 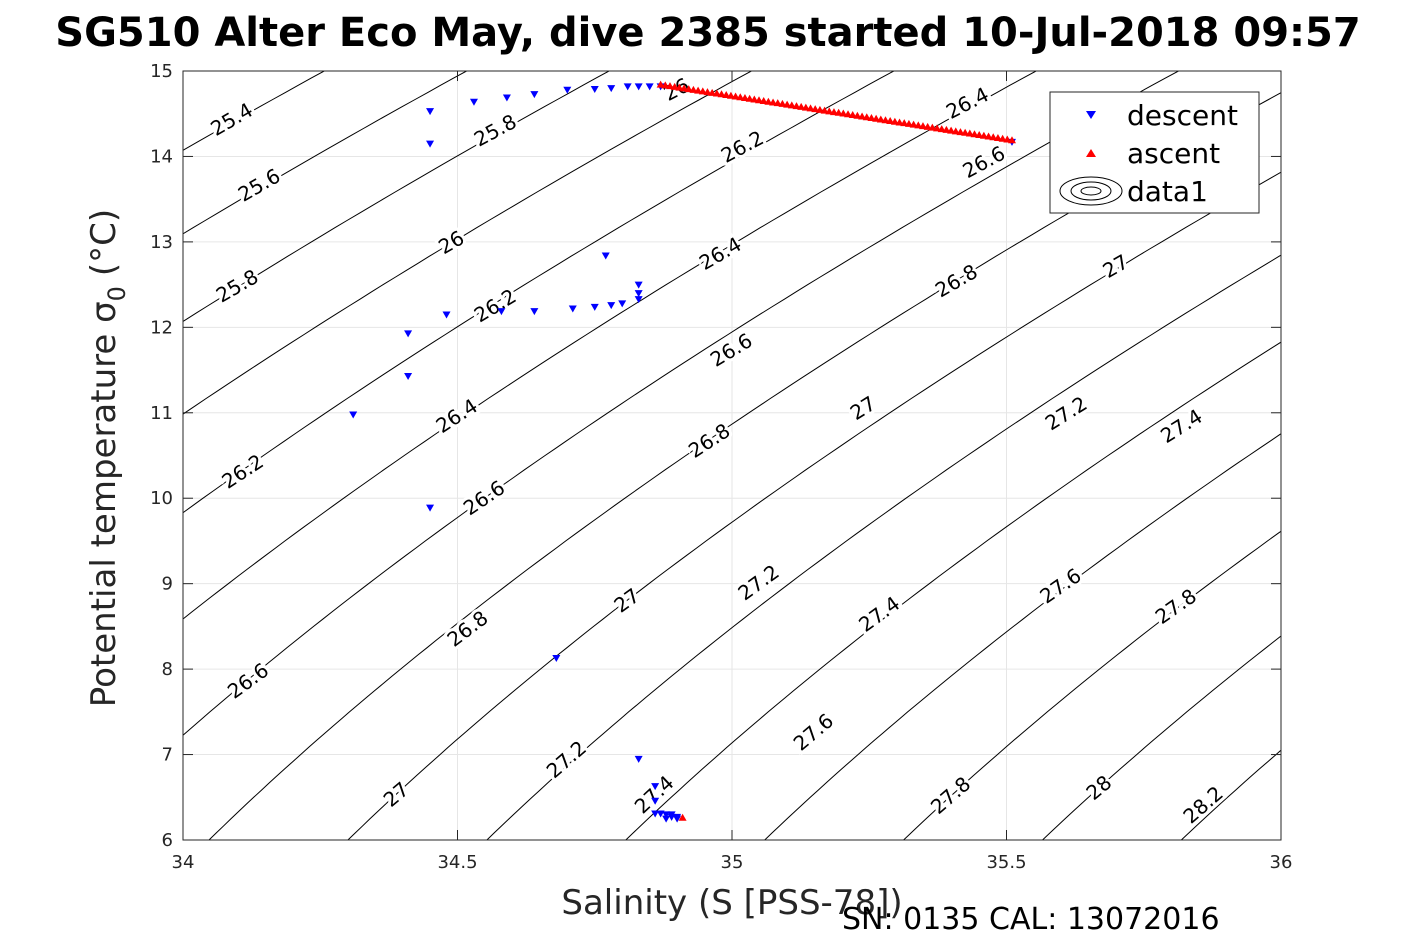 What do you see at coordinates (167, 669) in the screenshot?
I see `y-tick-label: 8` at bounding box center [167, 669].